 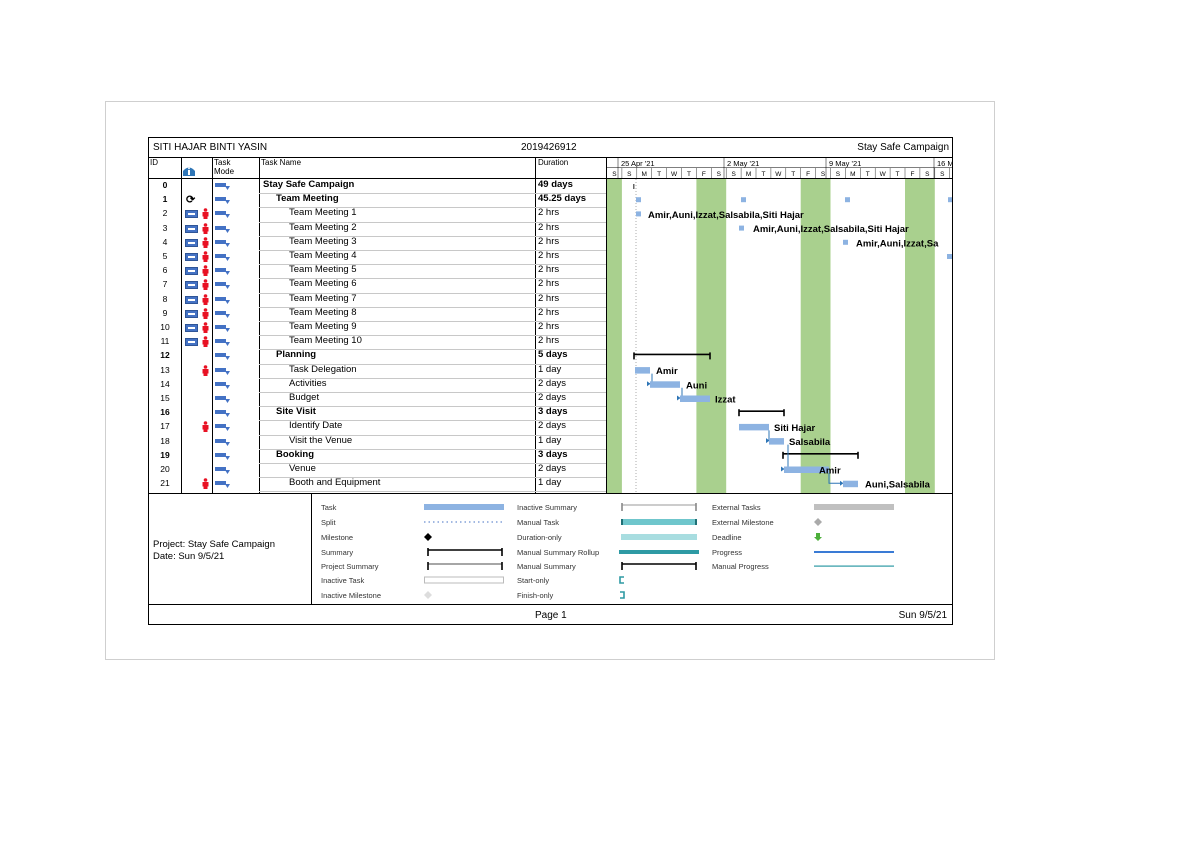 What do you see at coordinates (378, 285) in the screenshot?
I see `task-row: 7 Team Meeting 6 2 hrs` at bounding box center [378, 285].